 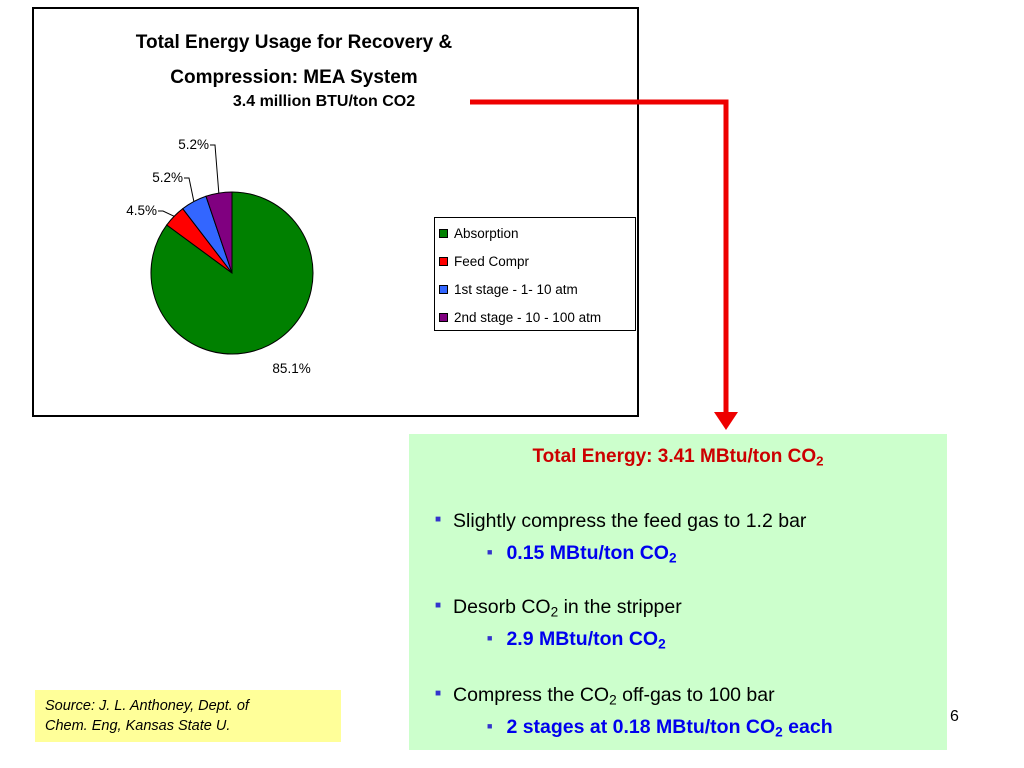 What do you see at coordinates (531, 695) in the screenshot?
I see `bullet-text: Compress the CO` at bounding box center [531, 695].